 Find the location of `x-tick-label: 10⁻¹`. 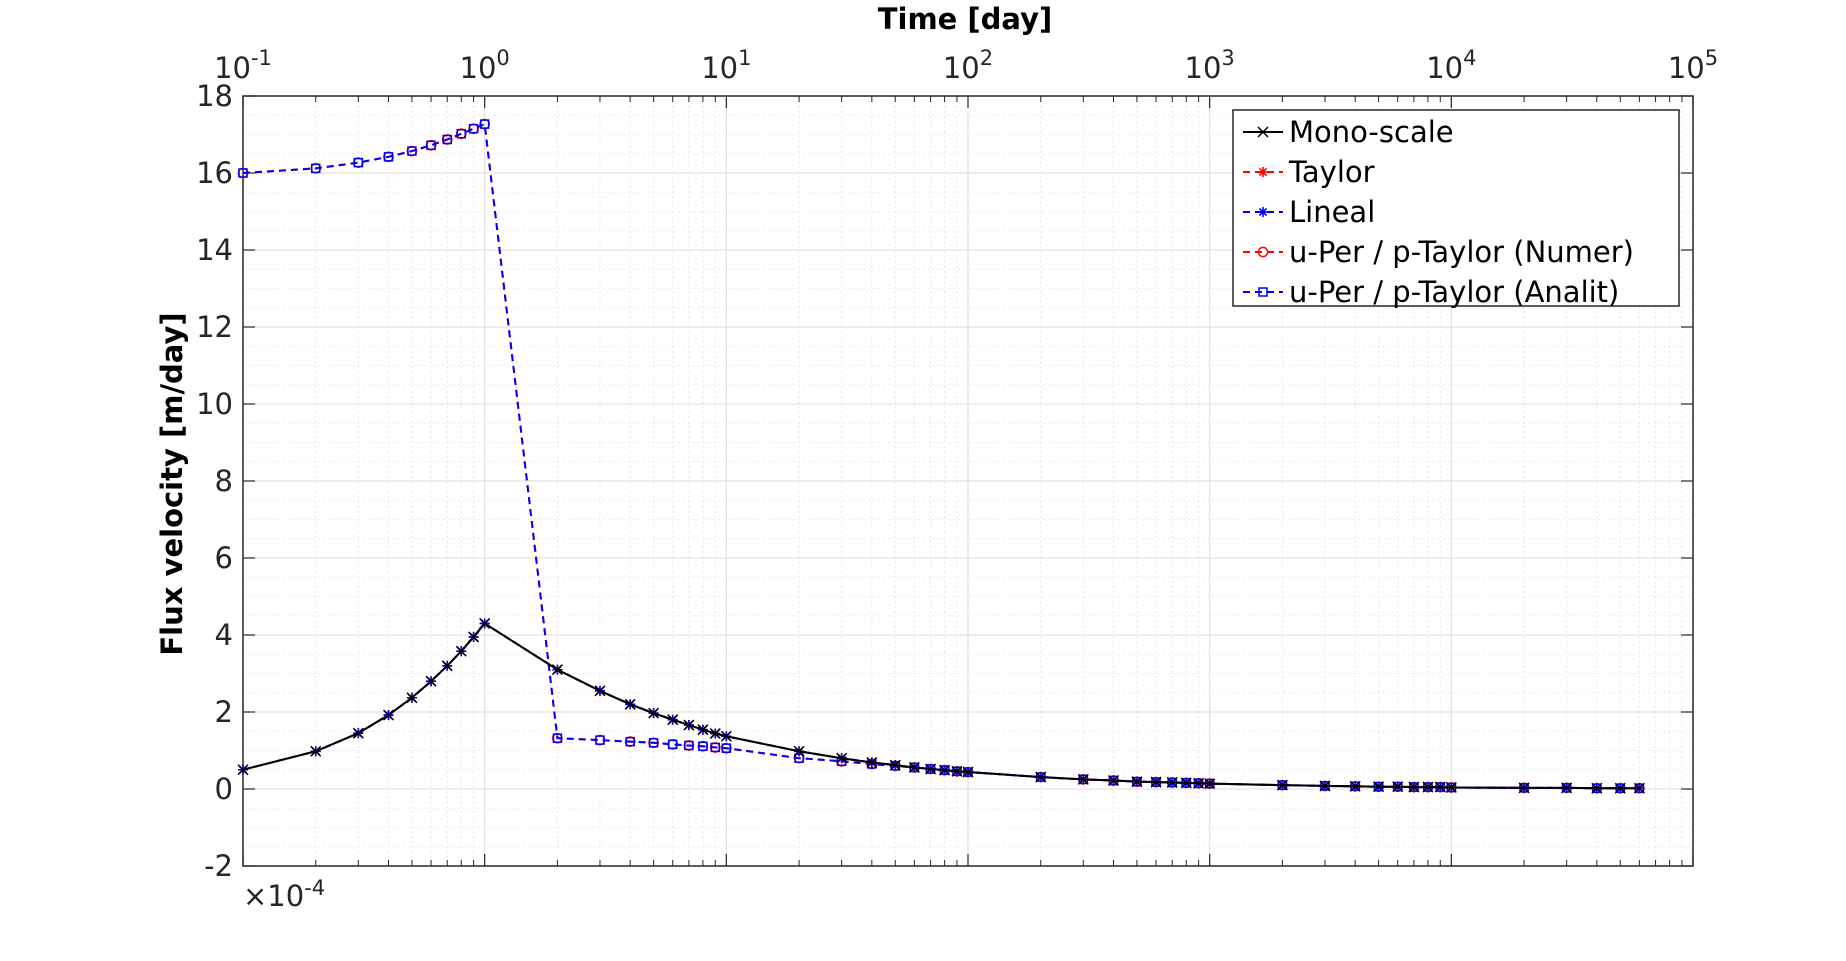

x-tick-label: 10⁻¹ is located at coordinates (243, 65).